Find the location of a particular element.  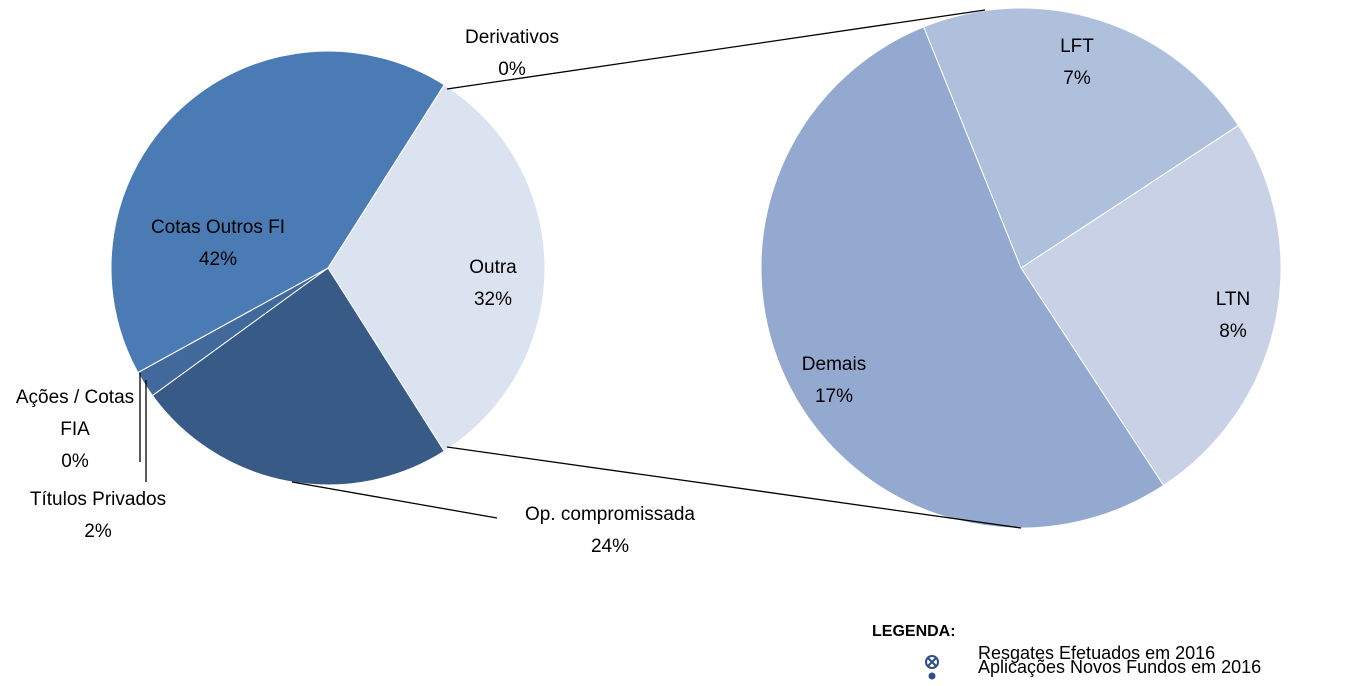

slice-category: Derivativos is located at coordinates (512, 37).